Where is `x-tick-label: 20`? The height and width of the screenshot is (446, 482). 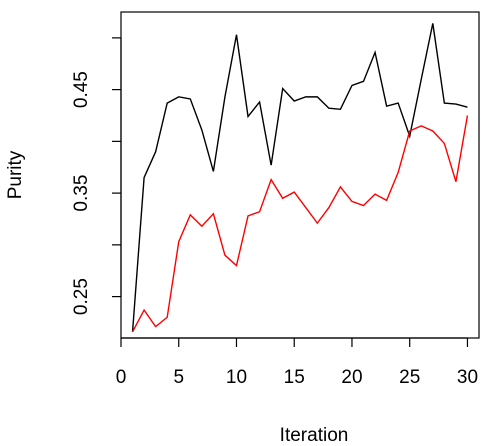
x-tick-label: 20 is located at coordinates (351, 377).